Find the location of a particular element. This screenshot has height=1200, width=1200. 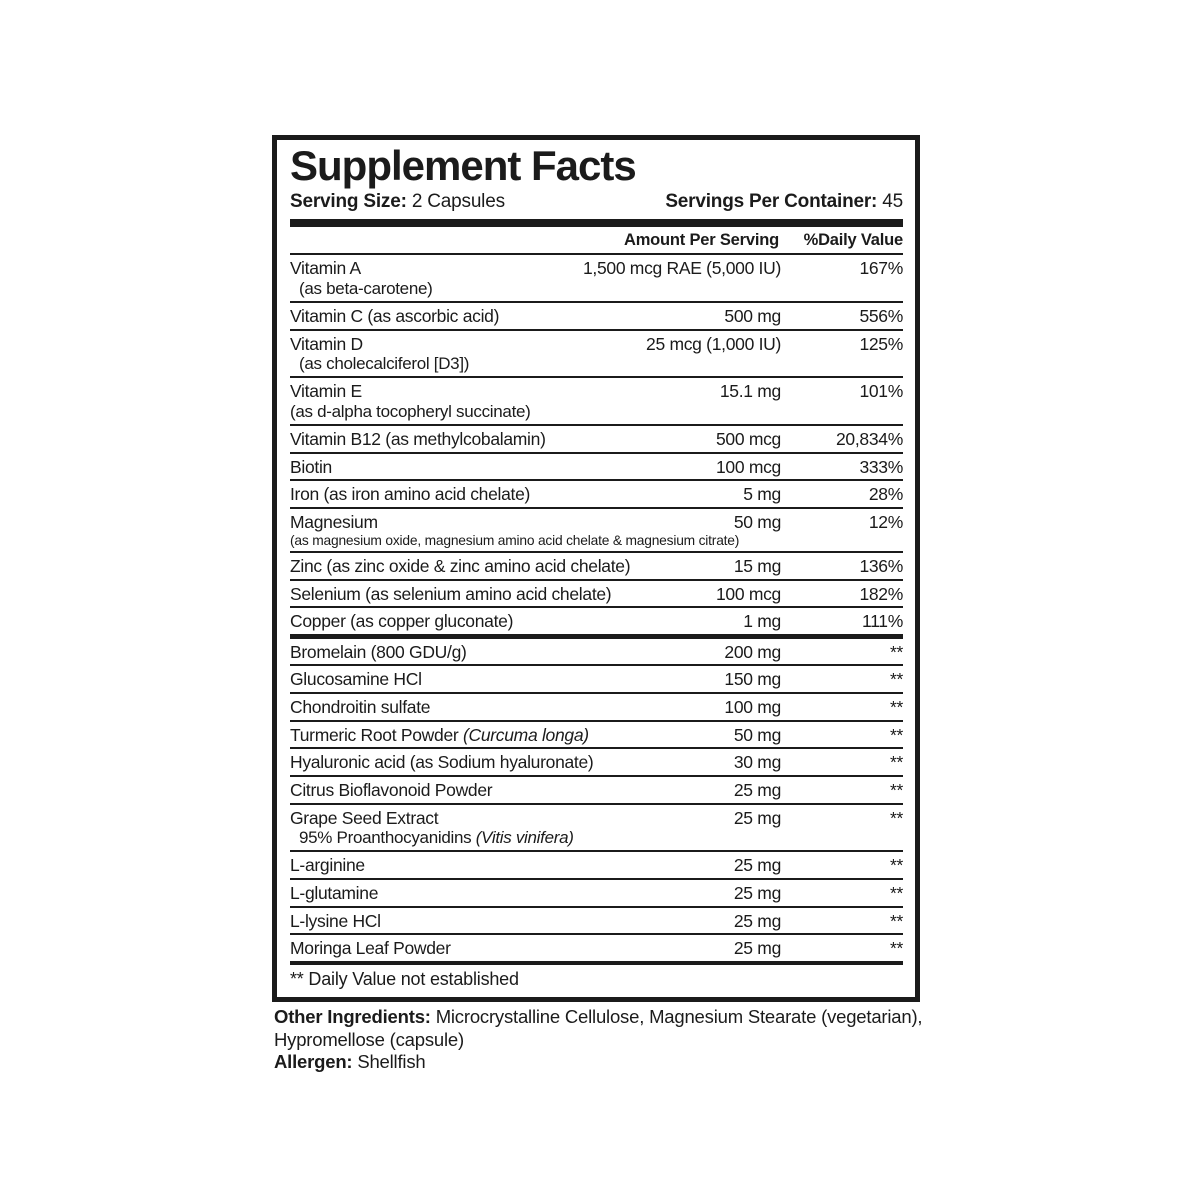

nutrient-name: Vitamin B12 (as methylcobalamin) is located at coordinates (418, 439).